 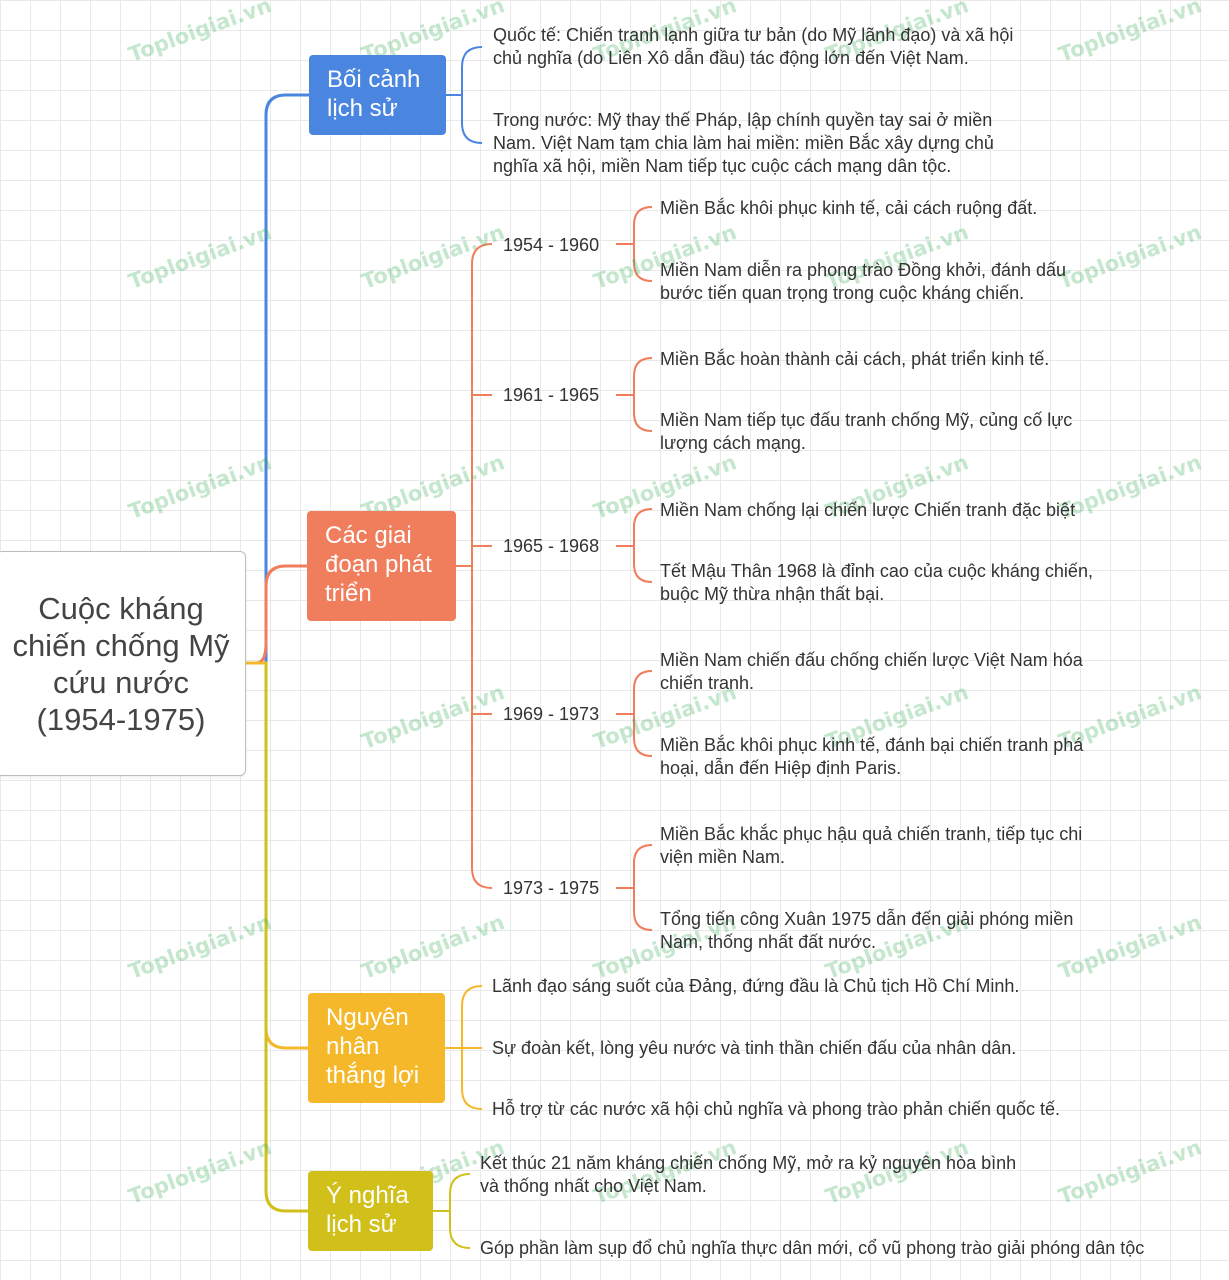 What do you see at coordinates (474, 566) in the screenshot?
I see `connector-stages-trunk` at bounding box center [474, 566].